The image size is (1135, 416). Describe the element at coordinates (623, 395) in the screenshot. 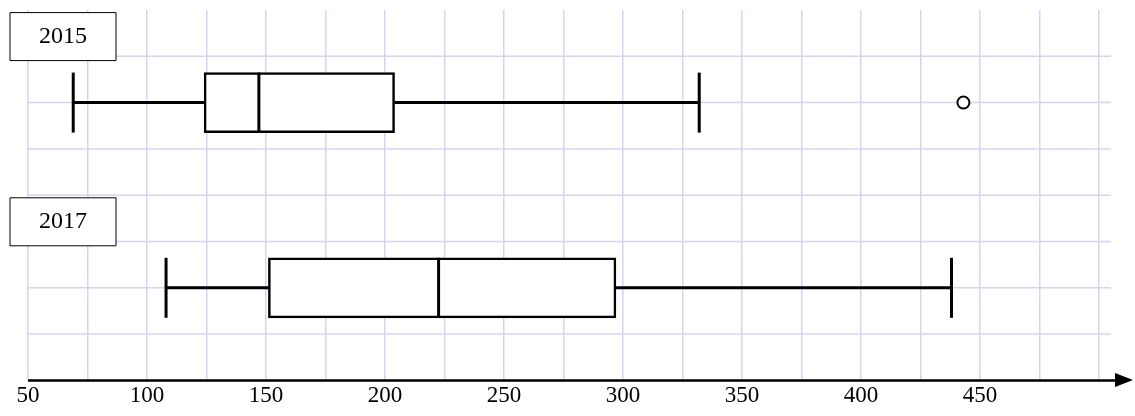

I see `x-tick-label: 300` at that location.